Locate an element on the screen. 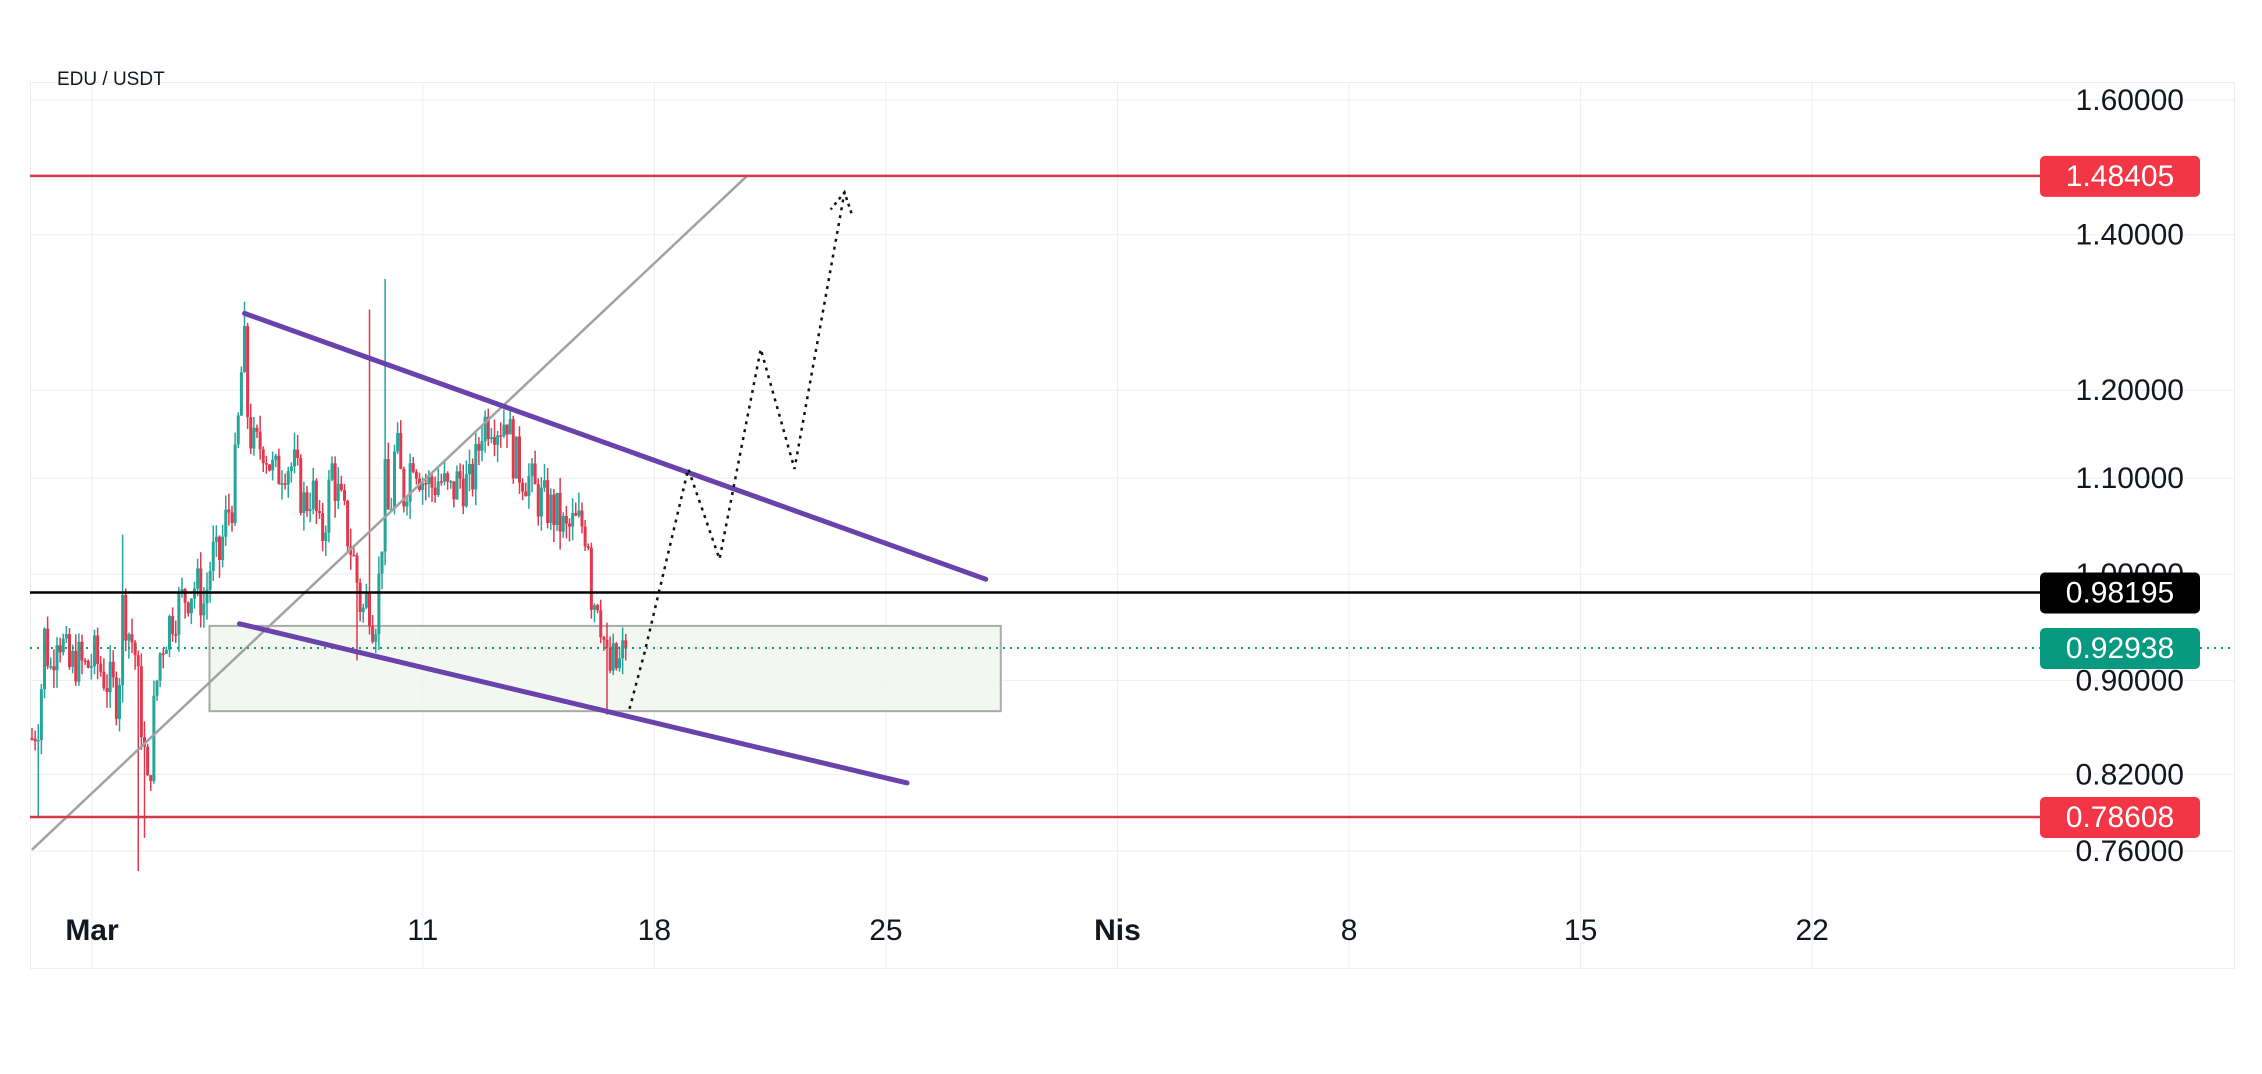  wedge-lower-line is located at coordinates (573, 703).